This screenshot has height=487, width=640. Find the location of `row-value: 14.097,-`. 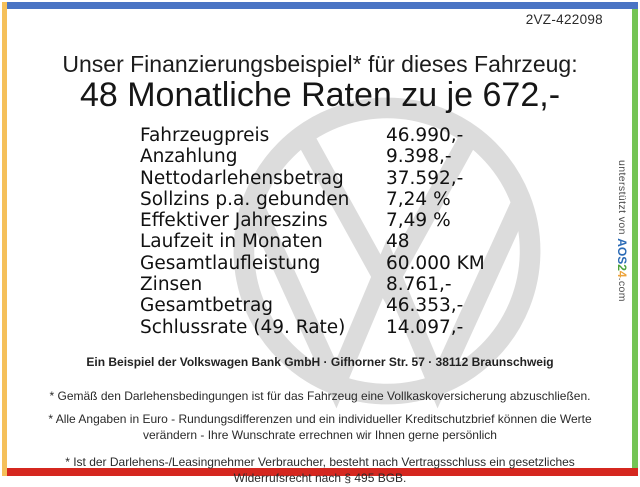

row-value: 14.097,- is located at coordinates (425, 327).